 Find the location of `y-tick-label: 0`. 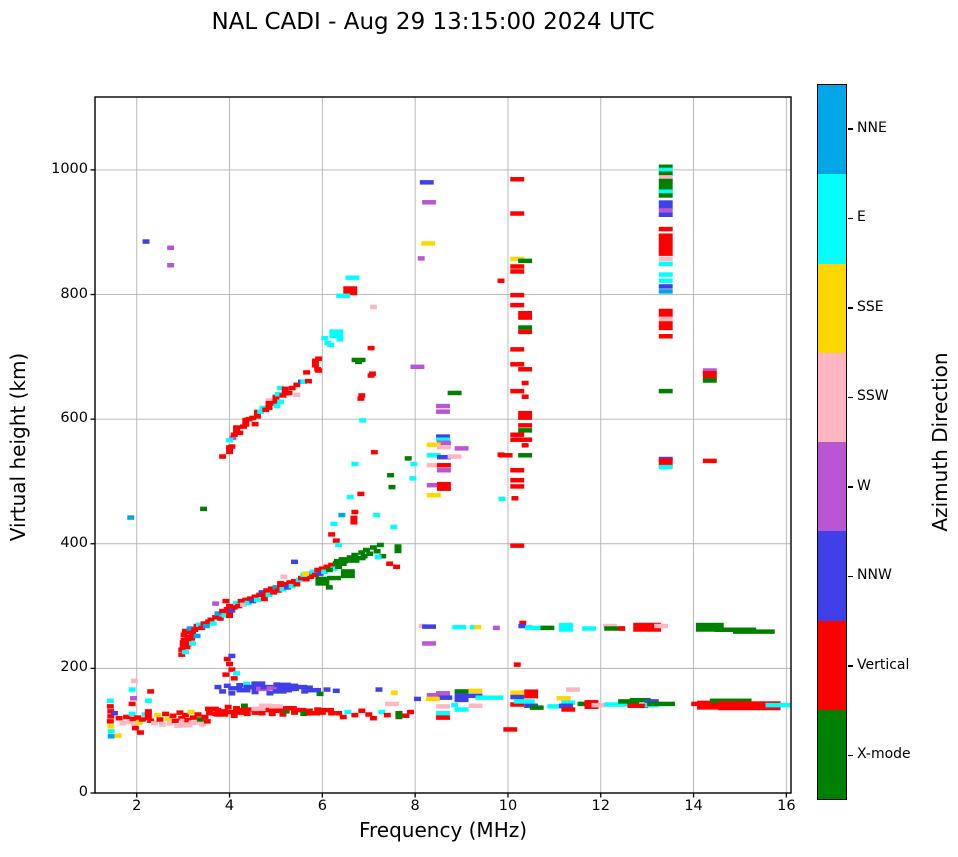

y-tick-label: 0 is located at coordinates (83, 792).